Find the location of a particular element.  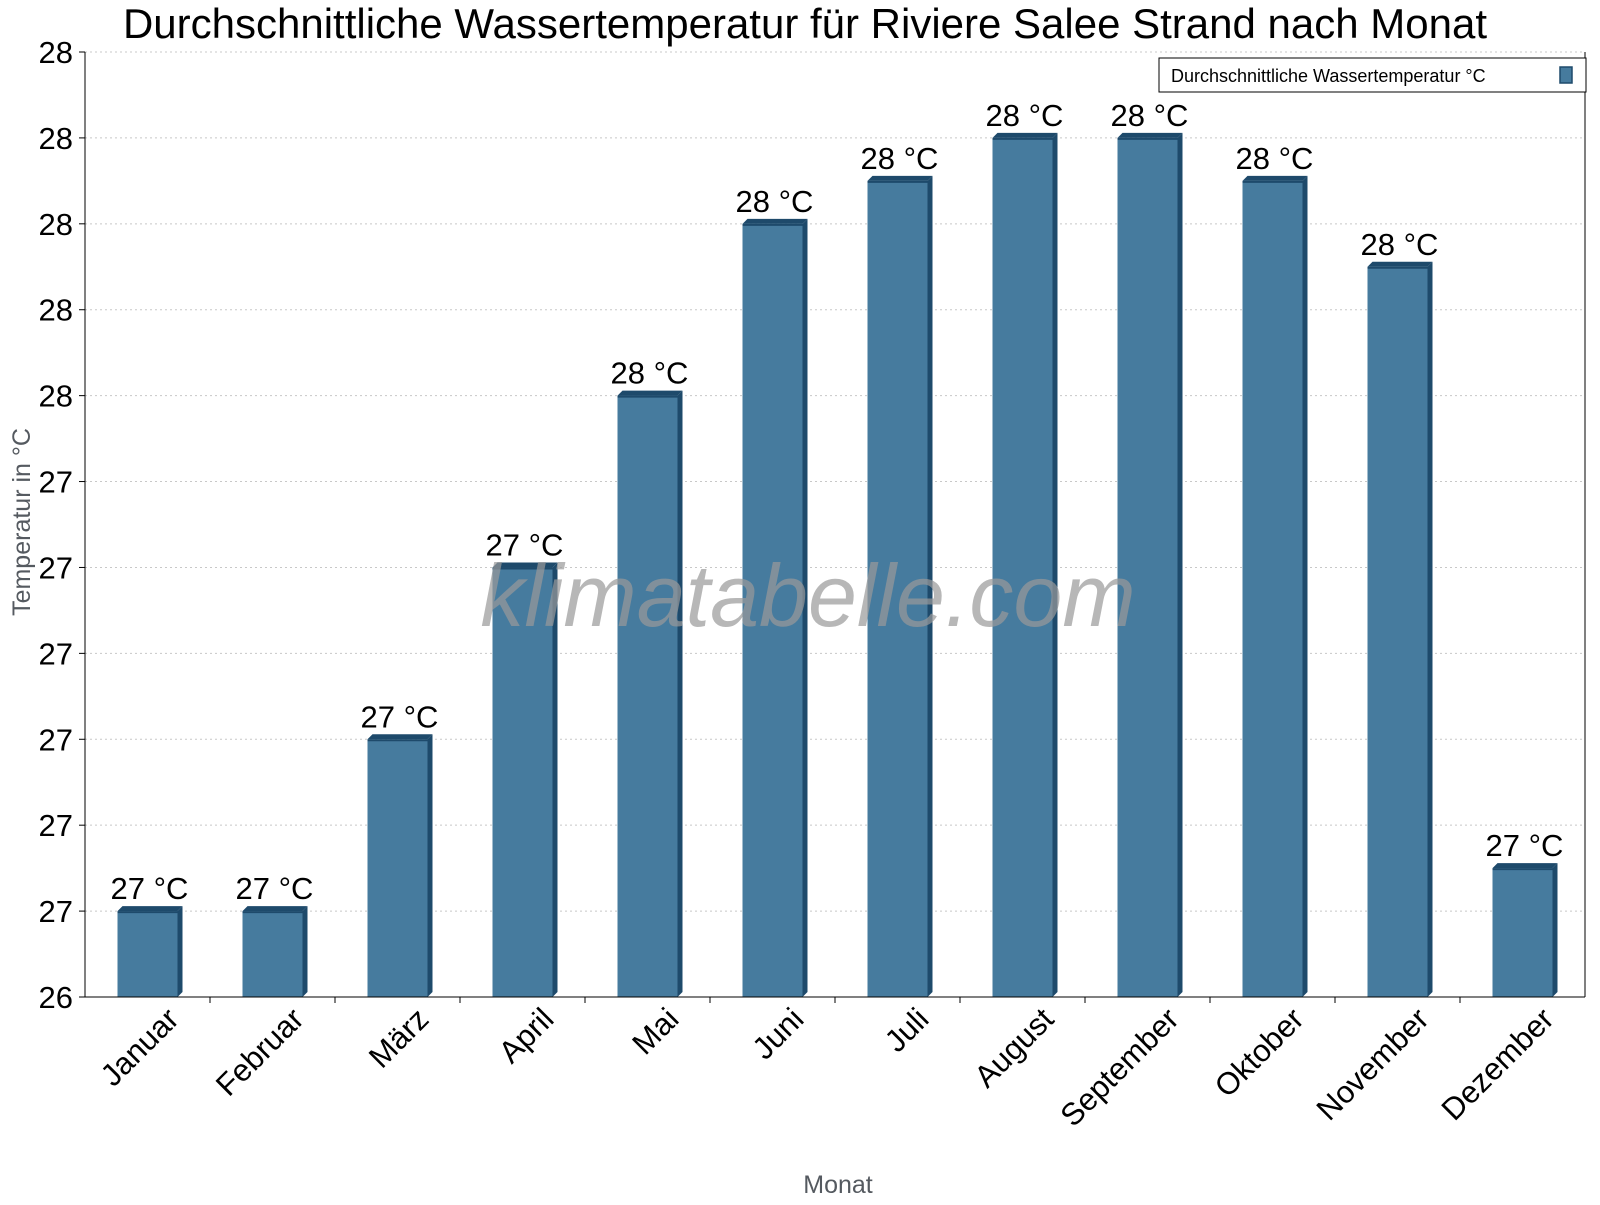

legend: Durchschnittliche Wassertemperatur °C is located at coordinates (1372, 75).